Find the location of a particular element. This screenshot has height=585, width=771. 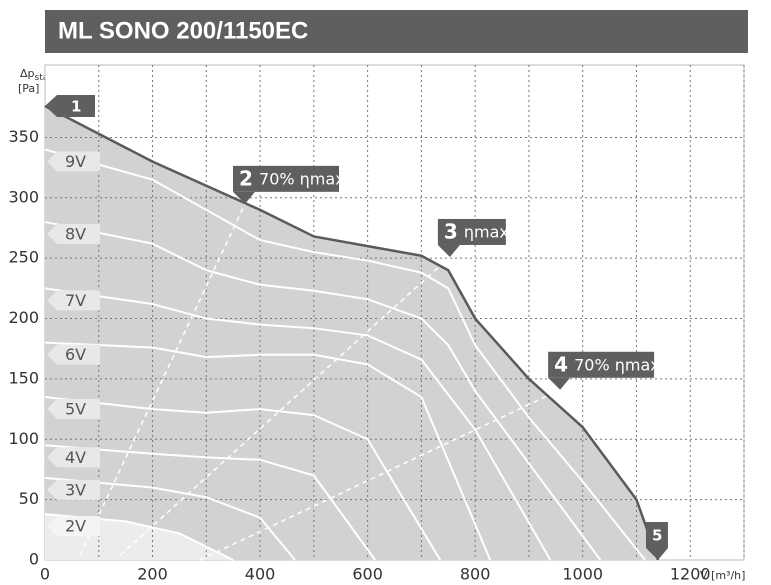

y-label-symbol: Δp is located at coordinates (27, 73).